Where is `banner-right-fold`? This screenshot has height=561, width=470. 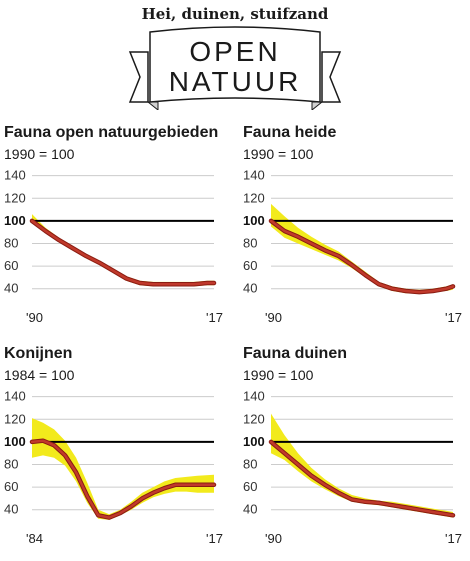 banner-right-fold is located at coordinates (331, 77).